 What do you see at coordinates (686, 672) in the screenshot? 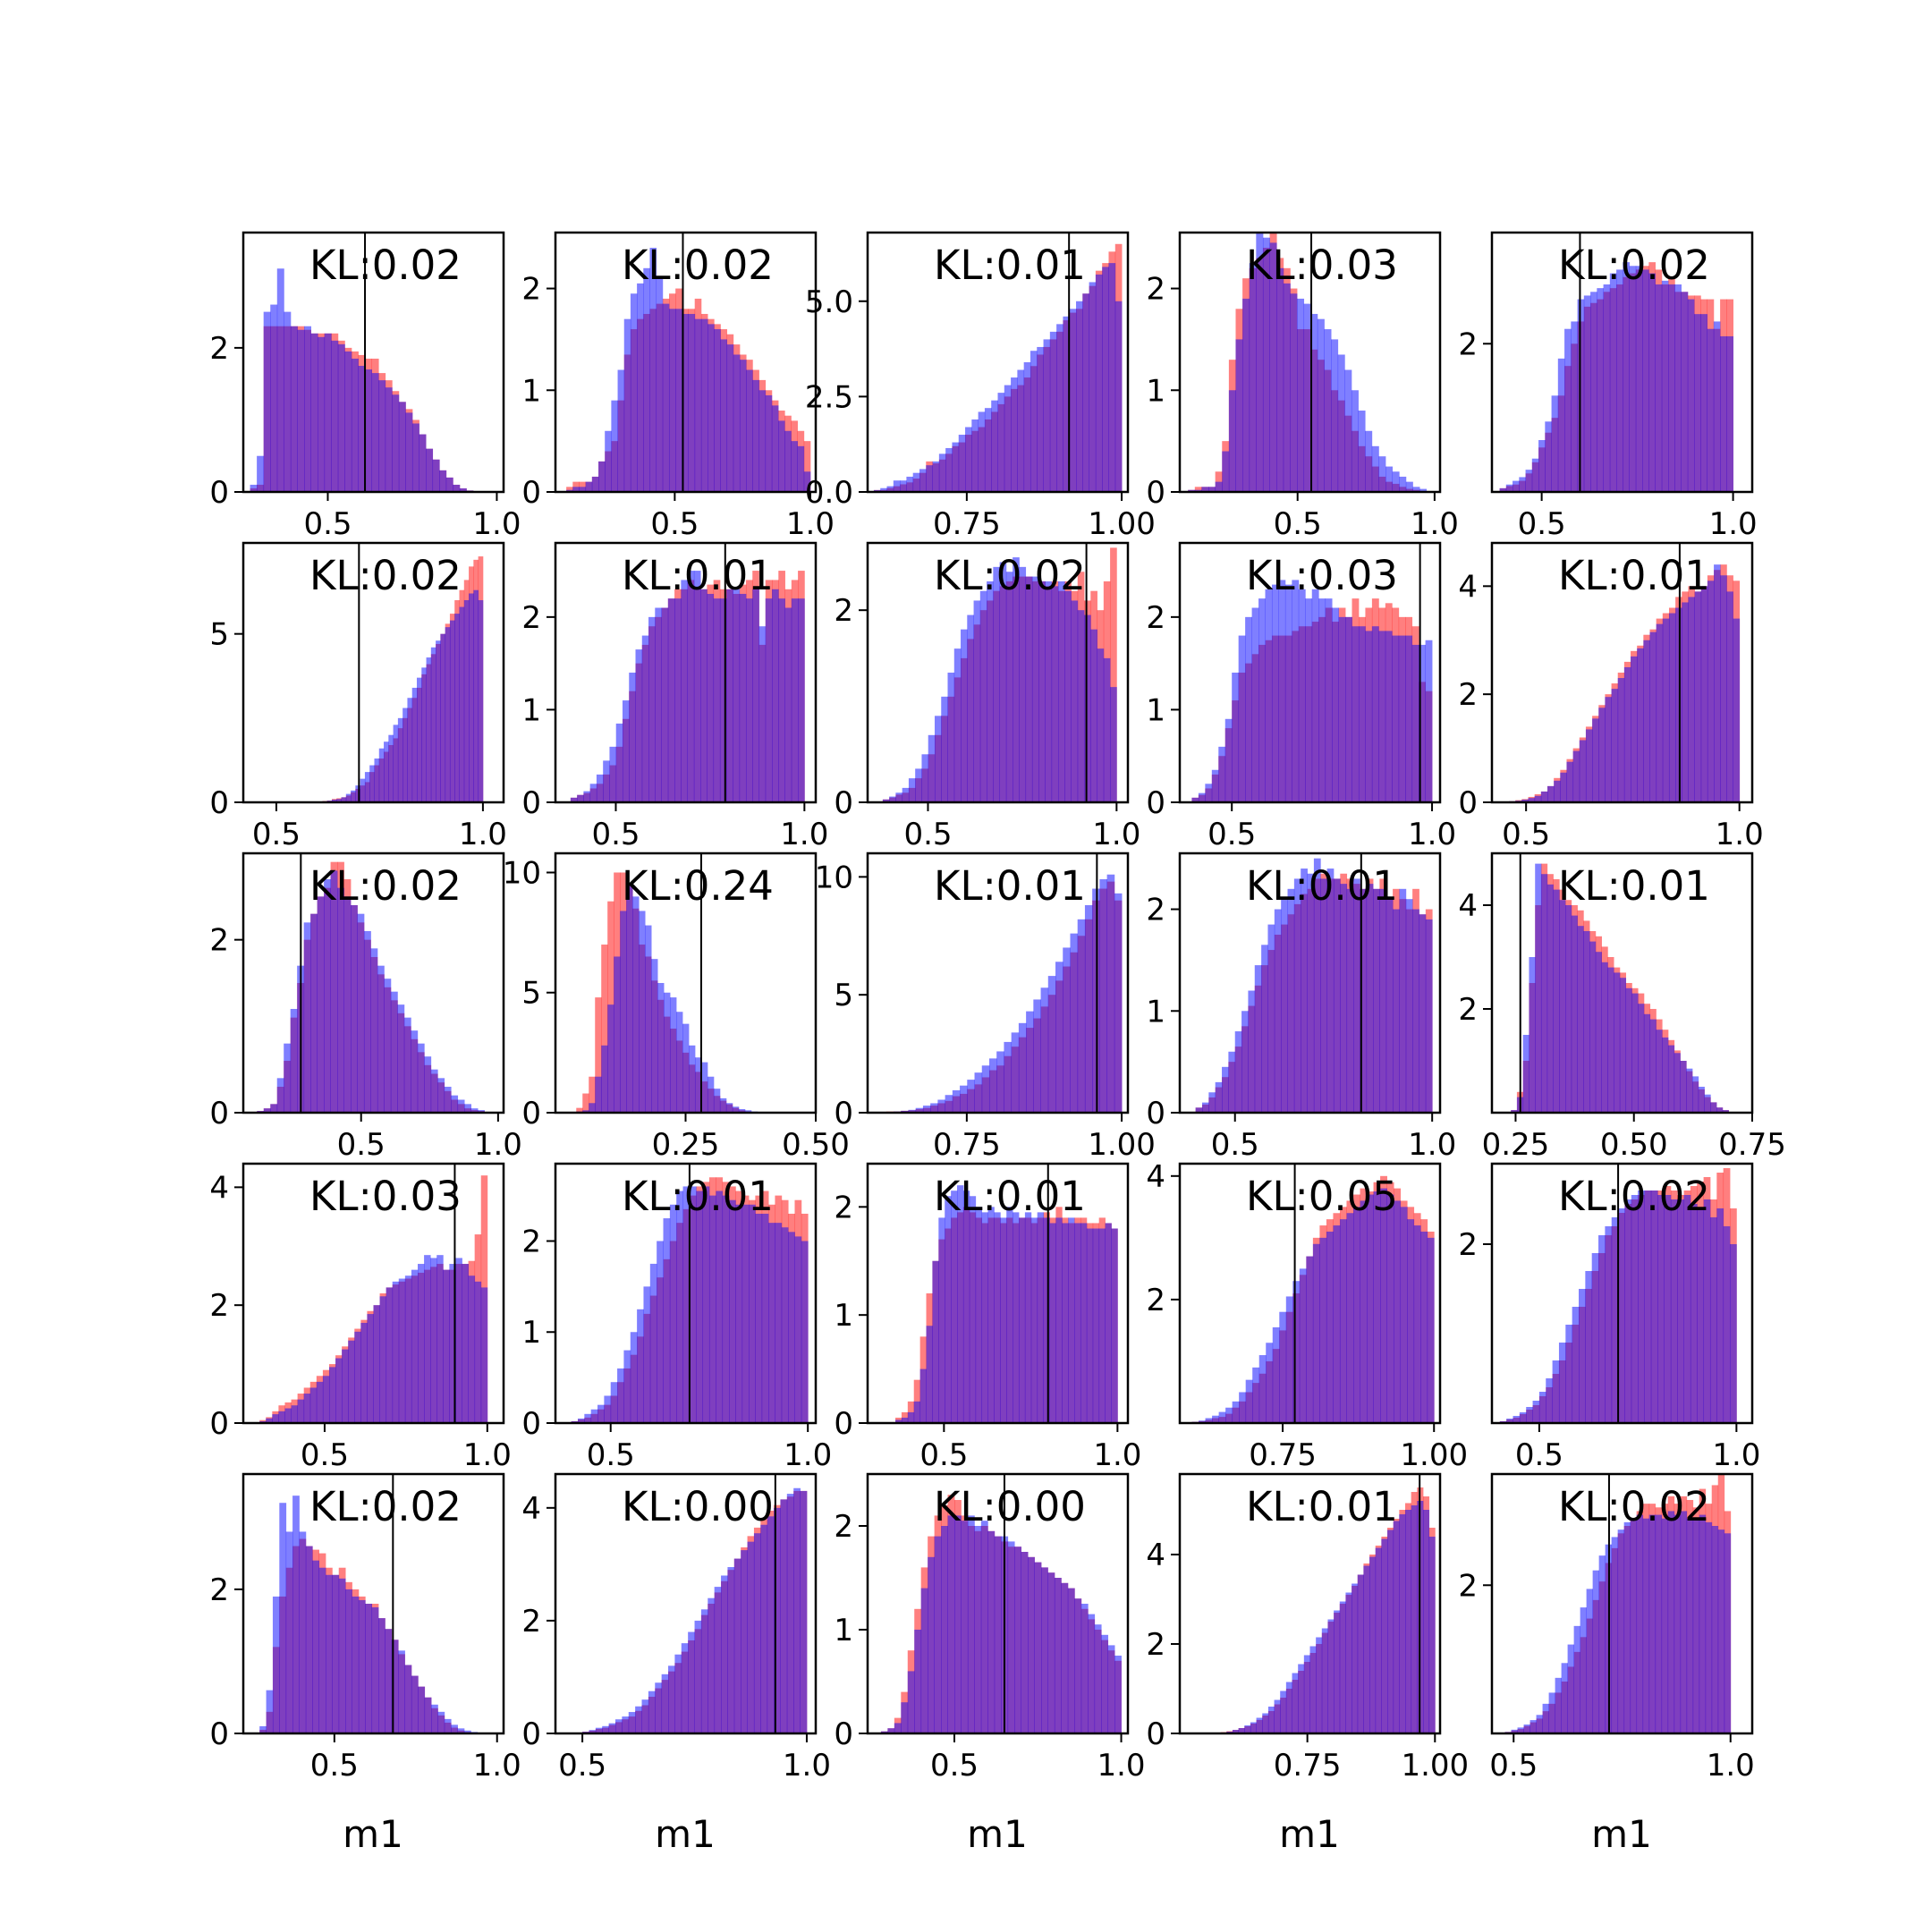
I see `axes-frame` at bounding box center [686, 672].